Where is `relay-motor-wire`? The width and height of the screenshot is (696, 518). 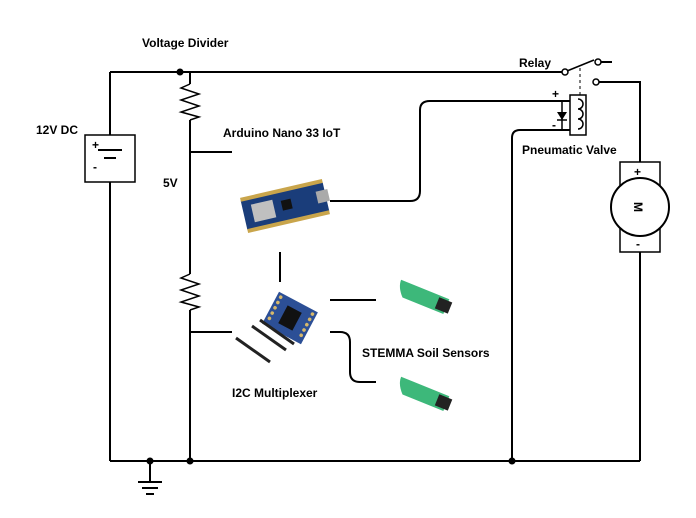
relay-motor-wire is located at coordinates (618, 121).